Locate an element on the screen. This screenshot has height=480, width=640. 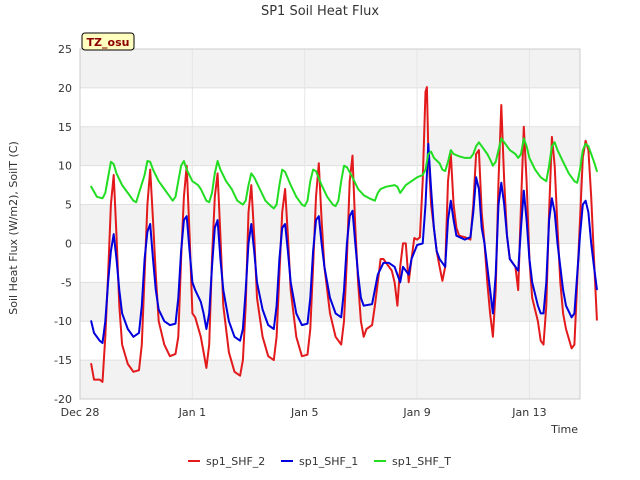
legend-label-sp1_SHF_T: sp1_SHF_T is located at coordinates (421, 461).